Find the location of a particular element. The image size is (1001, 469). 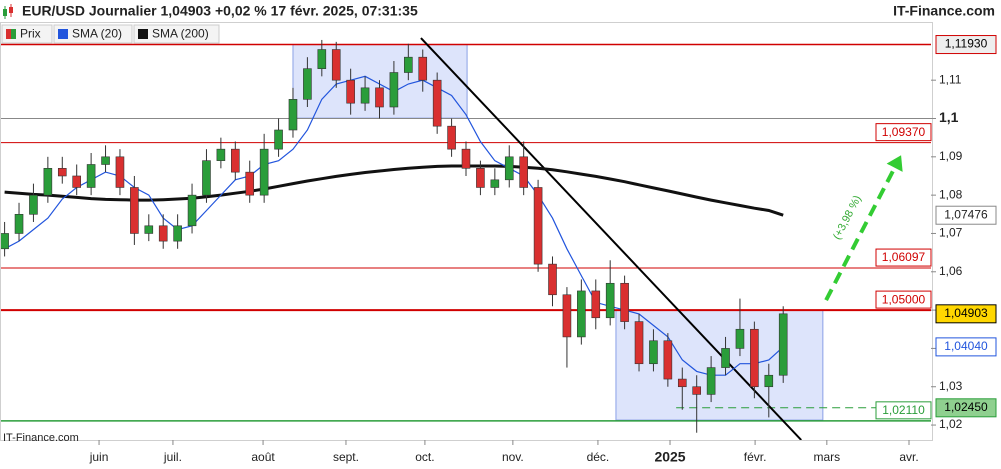

level-tag-text: 1,06097 is located at coordinates (904, 257).